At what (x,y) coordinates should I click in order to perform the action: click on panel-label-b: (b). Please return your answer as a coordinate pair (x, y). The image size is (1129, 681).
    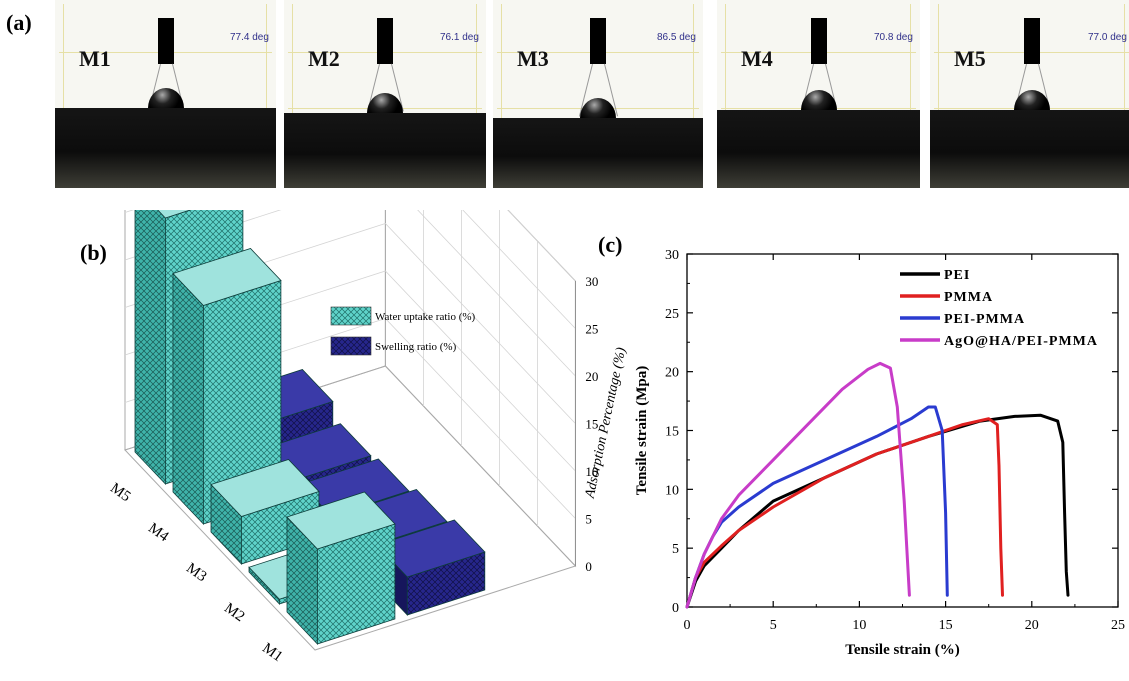
    Looking at the image, I should click on (93, 252).